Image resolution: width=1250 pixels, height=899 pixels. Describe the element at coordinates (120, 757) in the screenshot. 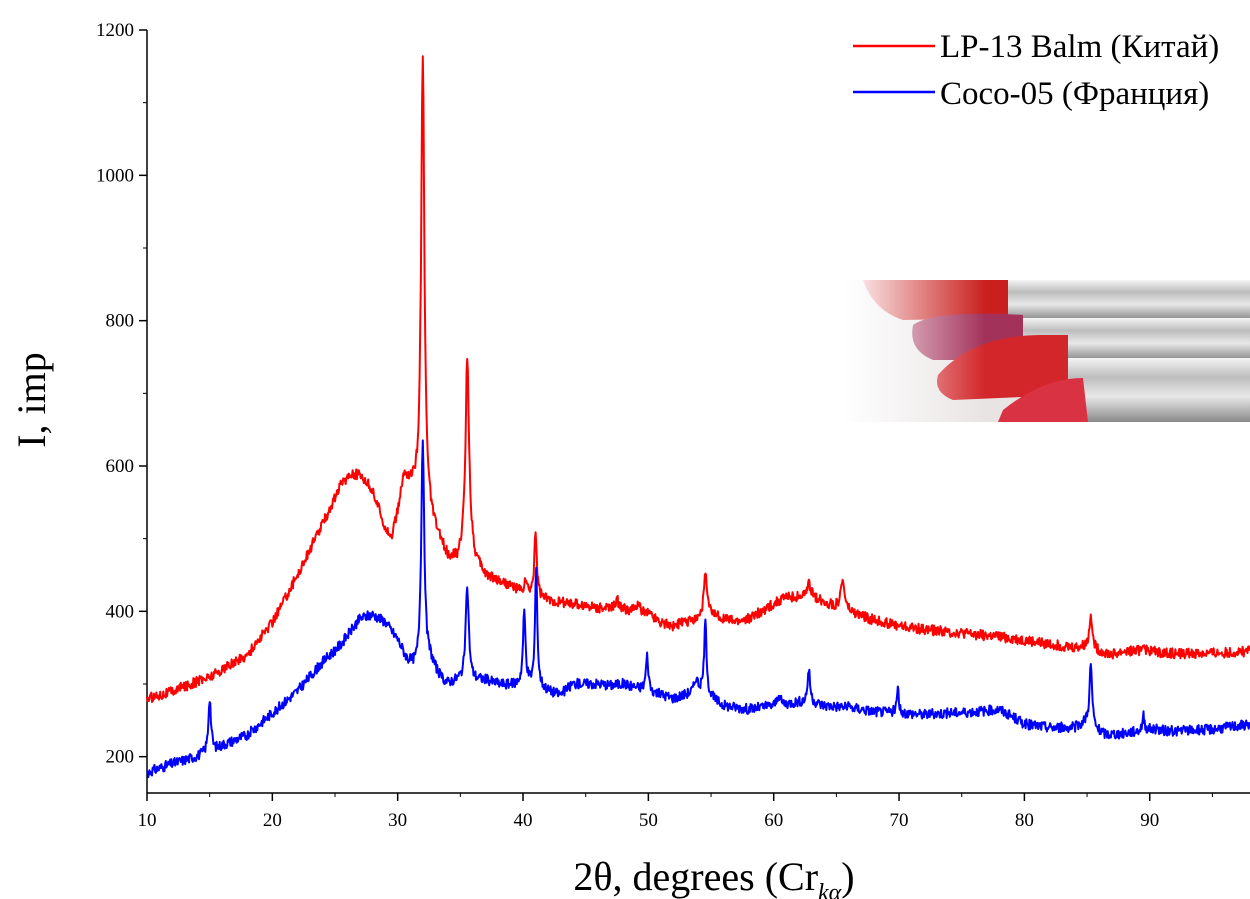

I see `y-tick-label: 200` at that location.